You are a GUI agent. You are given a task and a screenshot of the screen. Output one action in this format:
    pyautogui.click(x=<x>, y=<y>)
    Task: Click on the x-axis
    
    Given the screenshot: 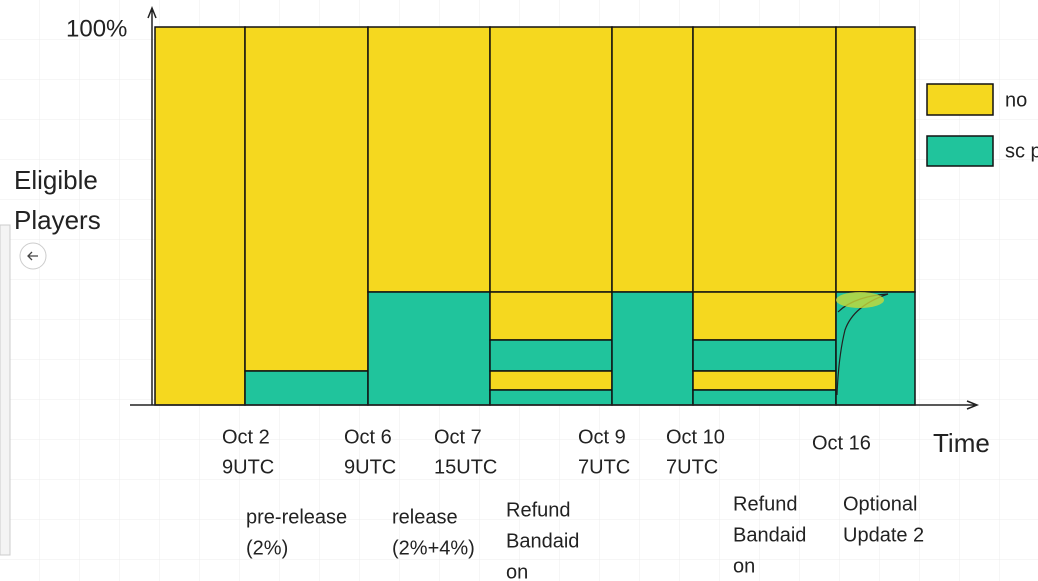 What is the action you would take?
    pyautogui.click(x=555, y=405)
    